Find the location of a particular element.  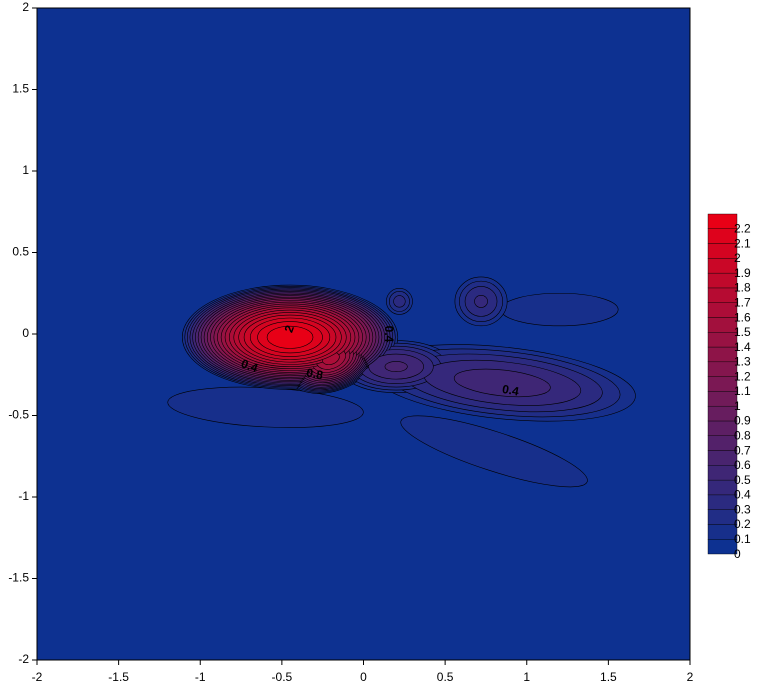

colorbar-label: 1.2 is located at coordinates (742, 376).